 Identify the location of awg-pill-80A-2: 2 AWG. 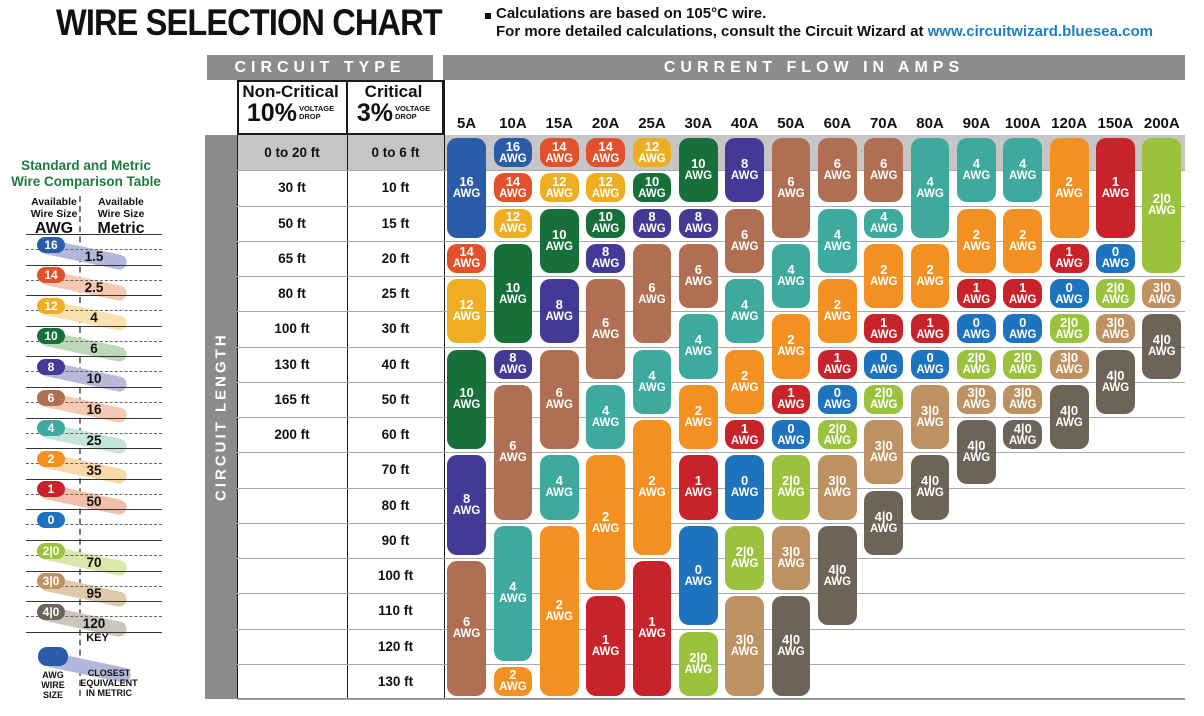
(930, 276).